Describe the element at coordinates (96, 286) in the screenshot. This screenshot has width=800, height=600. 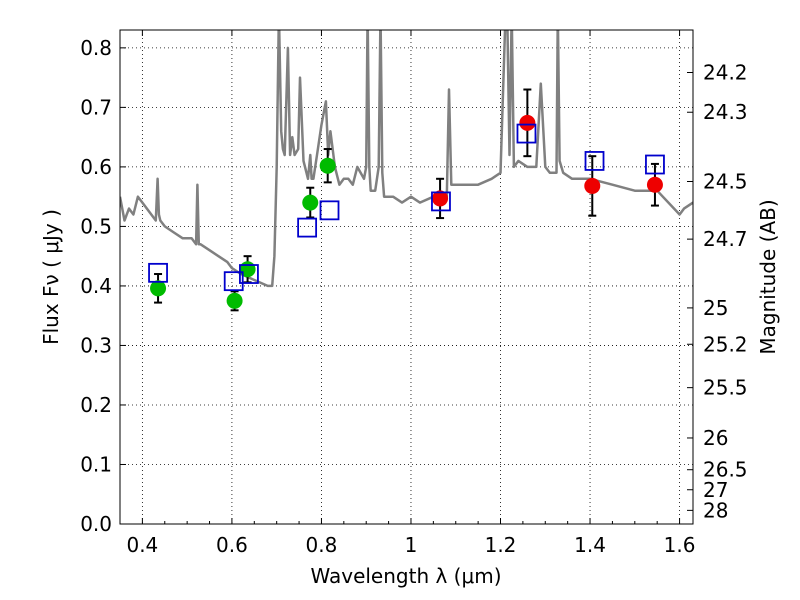
I see `y-tick-label: 0.4` at that location.